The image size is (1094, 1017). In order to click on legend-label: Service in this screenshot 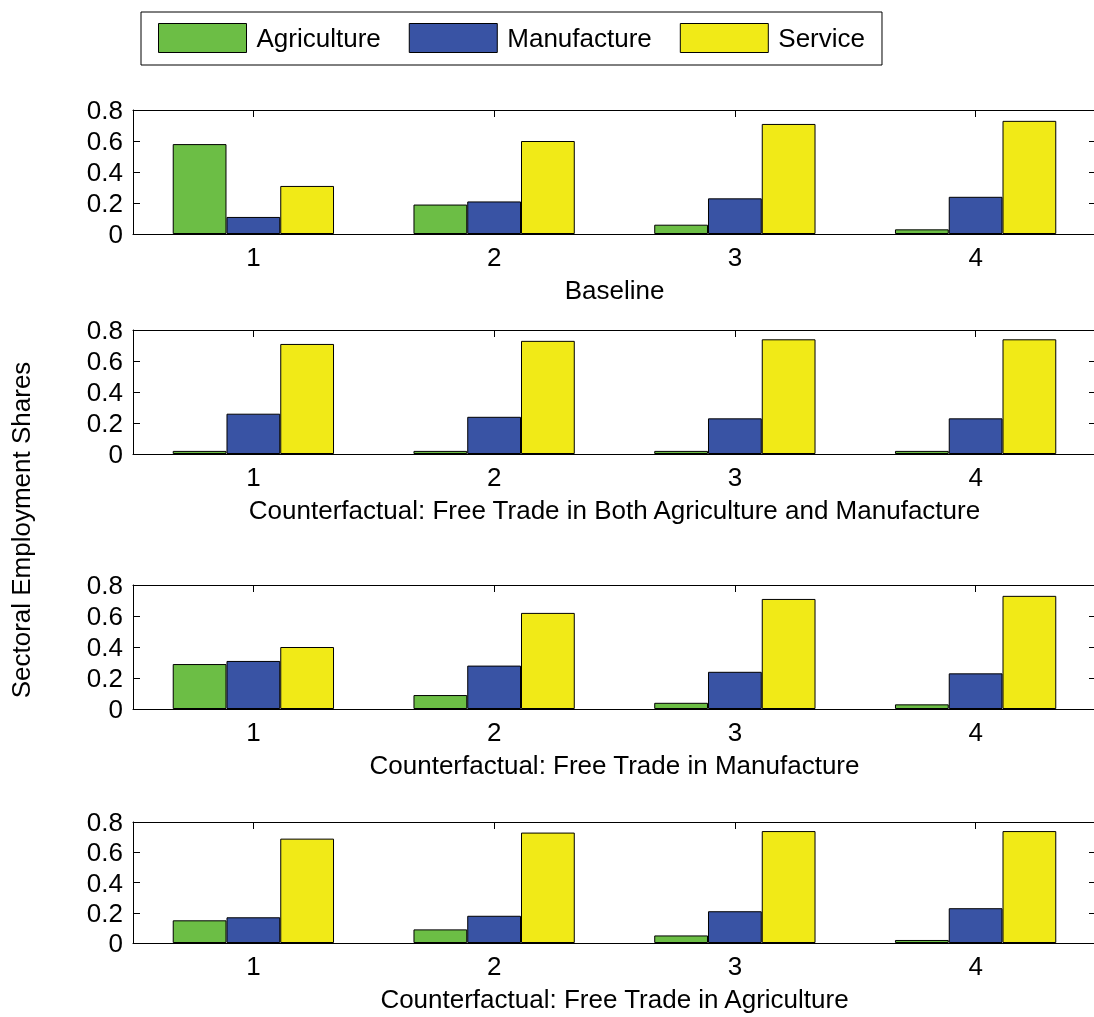, I will do `click(821, 38)`.